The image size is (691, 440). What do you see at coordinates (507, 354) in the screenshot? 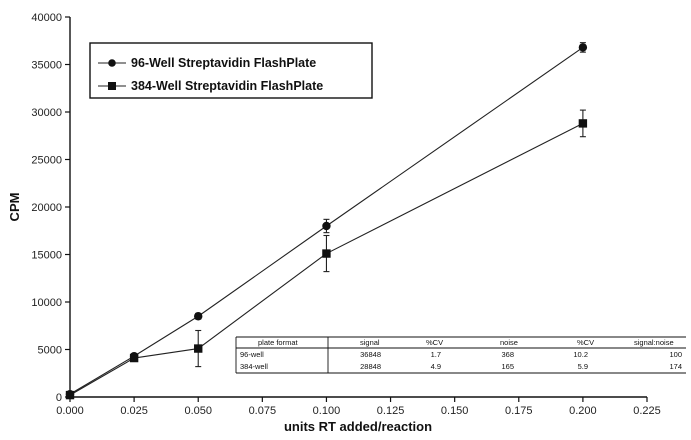
I see `table-cell: 368` at bounding box center [507, 354].